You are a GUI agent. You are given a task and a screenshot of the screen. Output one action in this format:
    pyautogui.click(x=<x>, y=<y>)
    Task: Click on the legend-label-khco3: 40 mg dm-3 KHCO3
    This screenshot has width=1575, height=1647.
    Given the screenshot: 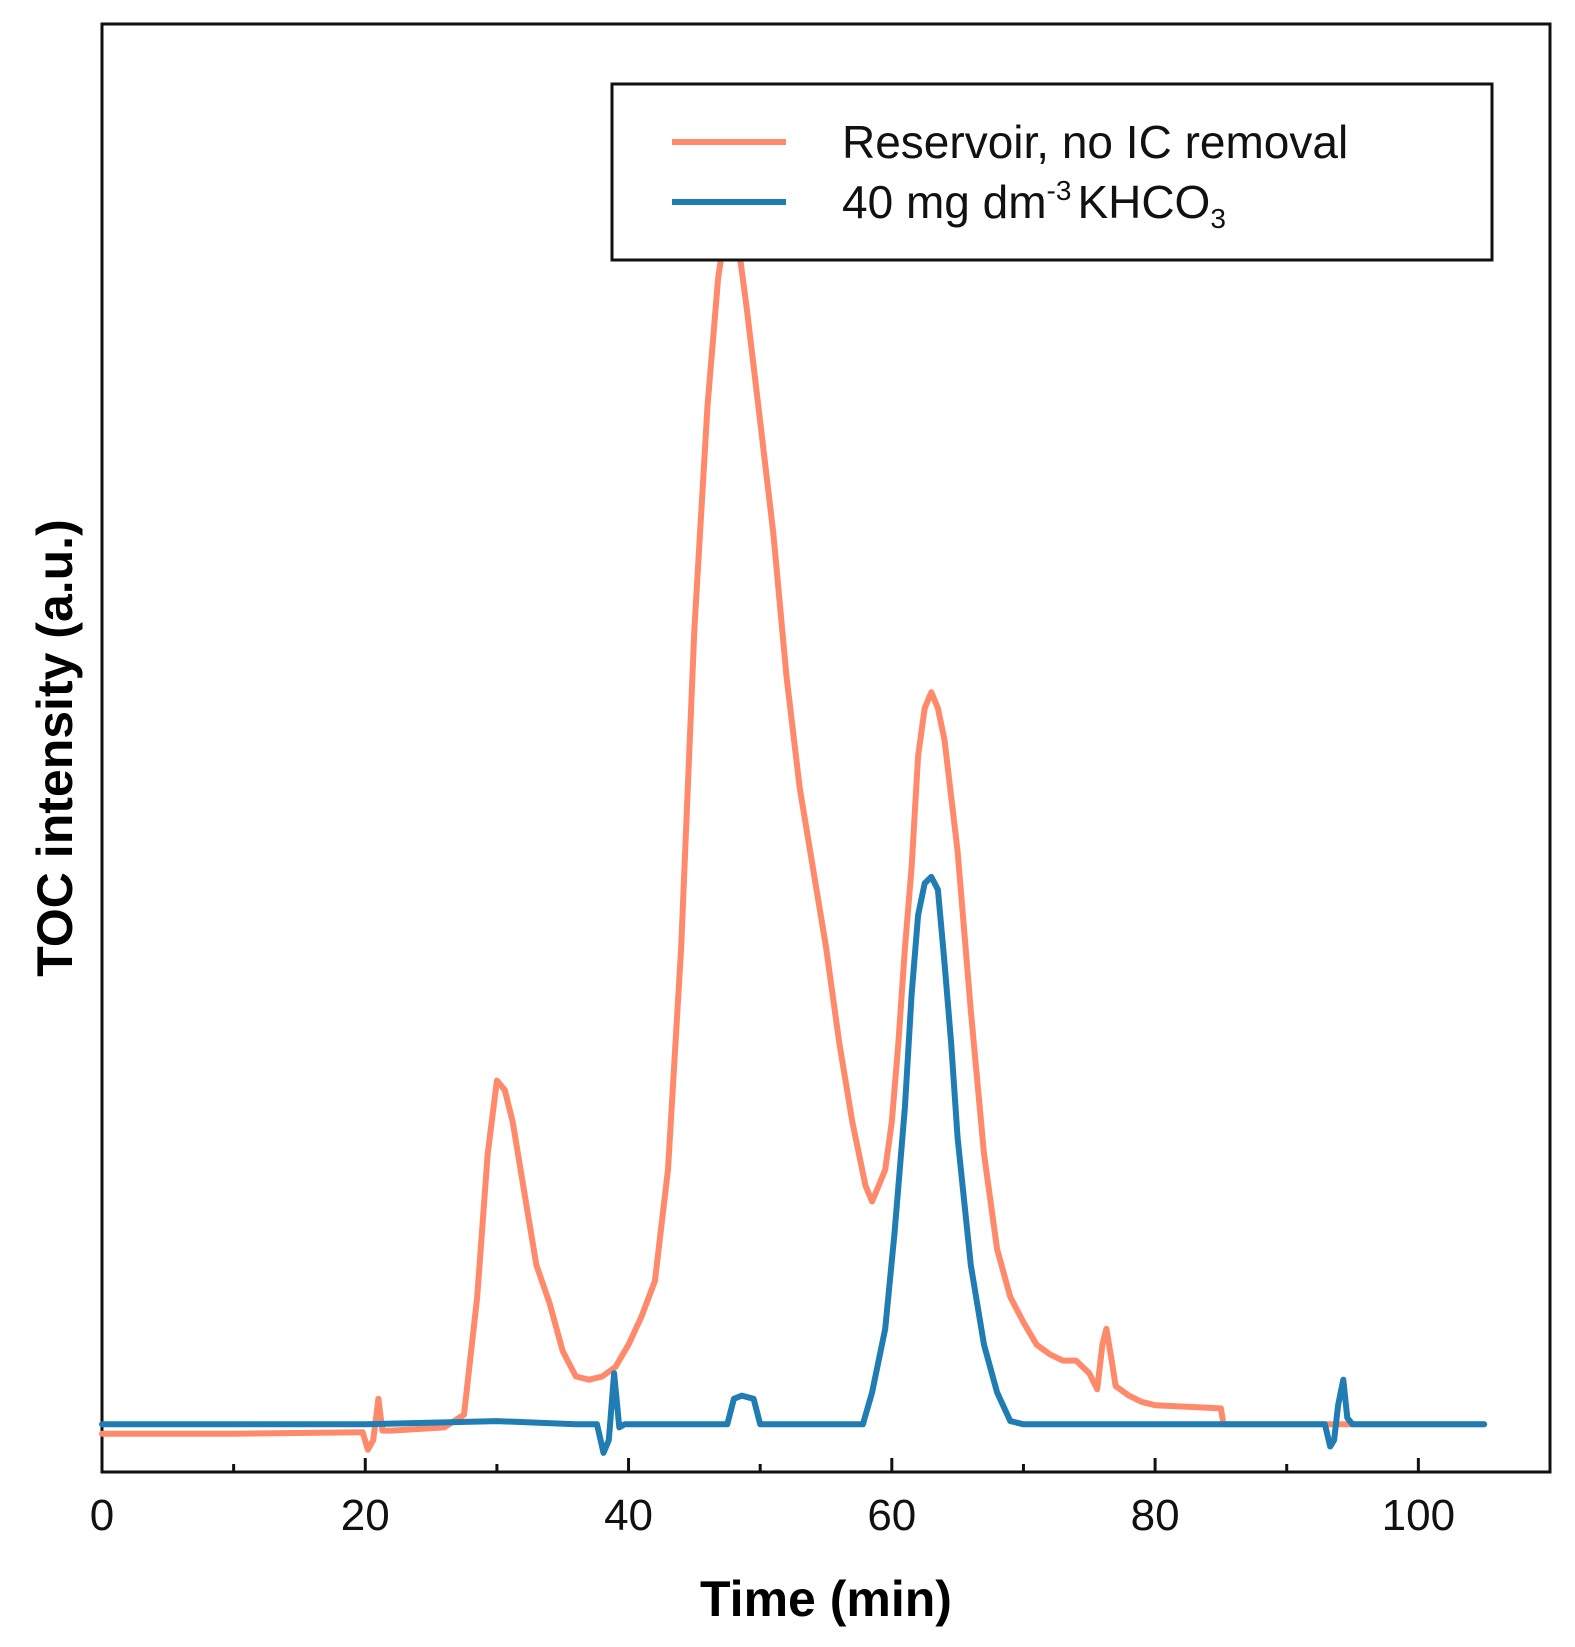 What is the action you would take?
    pyautogui.click(x=1034, y=204)
    